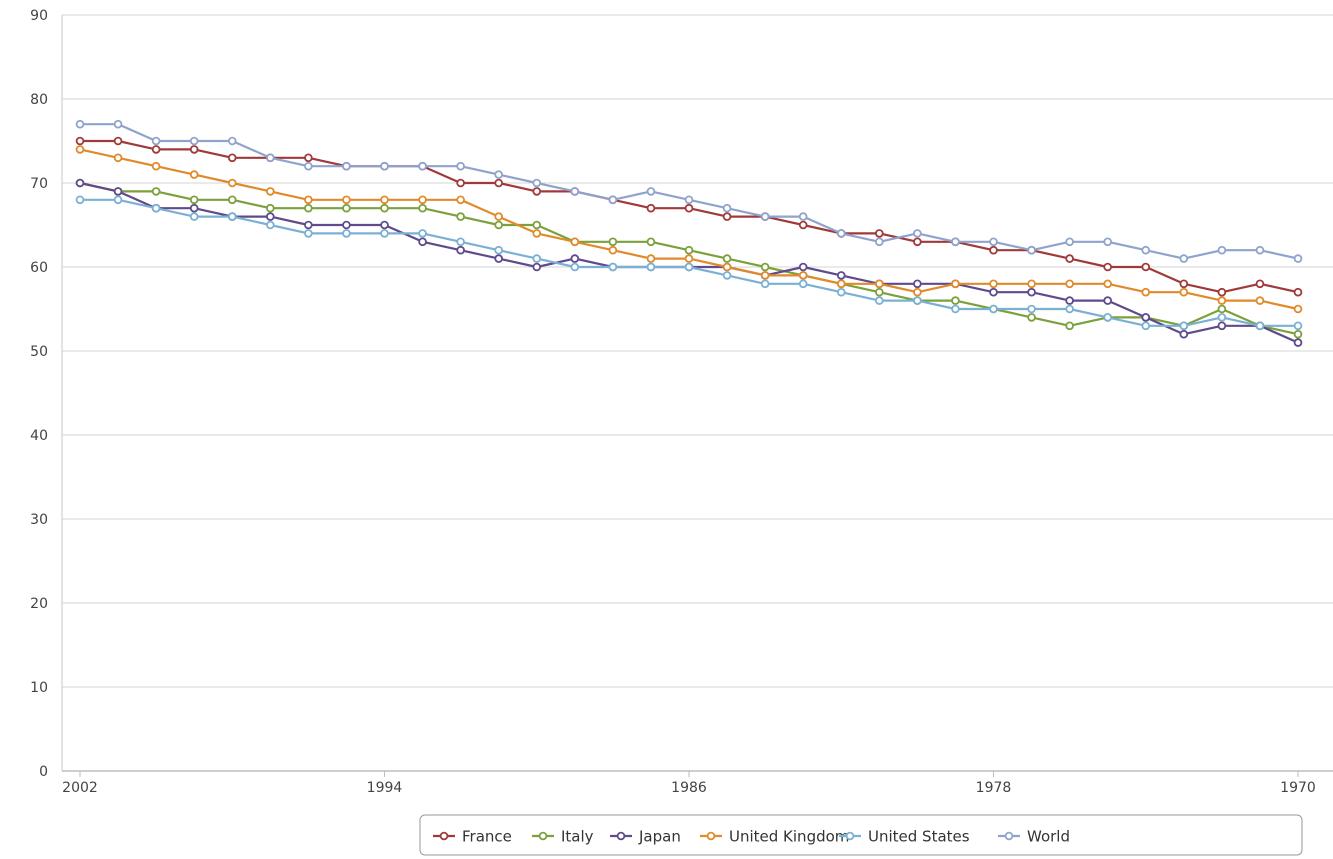 This screenshot has height=859, width=1333. I want to click on legend-label: United Kingdom, so click(789, 837).